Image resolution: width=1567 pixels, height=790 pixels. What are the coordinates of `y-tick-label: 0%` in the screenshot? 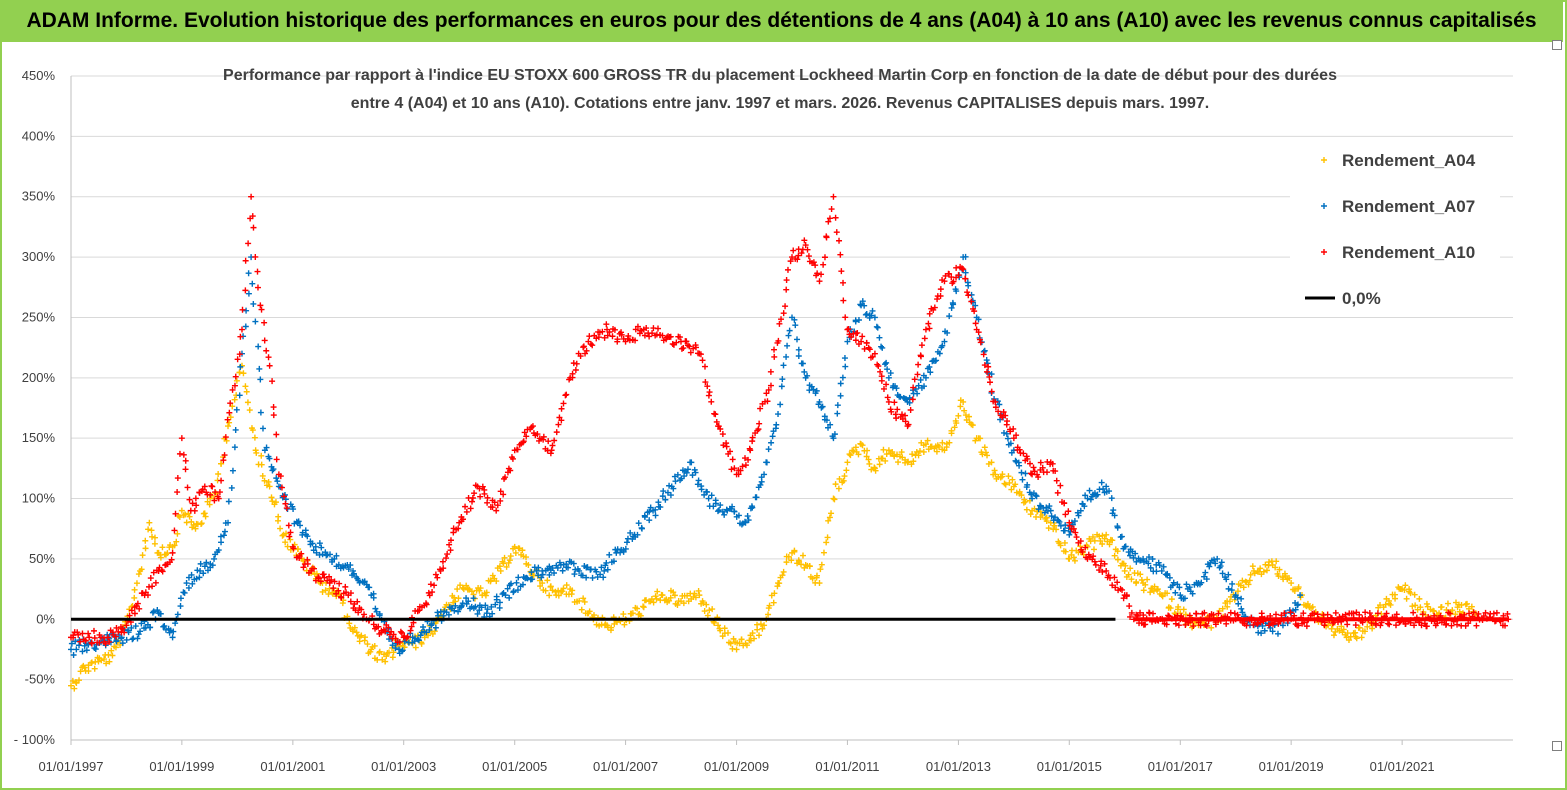 It's located at (45, 618).